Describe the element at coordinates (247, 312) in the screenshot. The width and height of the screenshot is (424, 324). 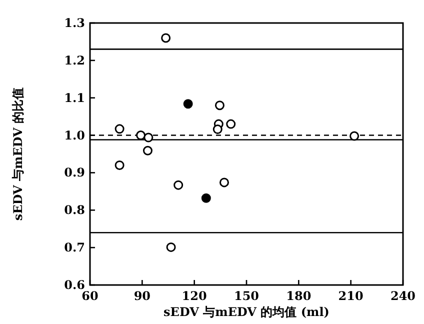
I see `x-axis-title: sEDV 与mEDV 的均值 (ml)` at that location.